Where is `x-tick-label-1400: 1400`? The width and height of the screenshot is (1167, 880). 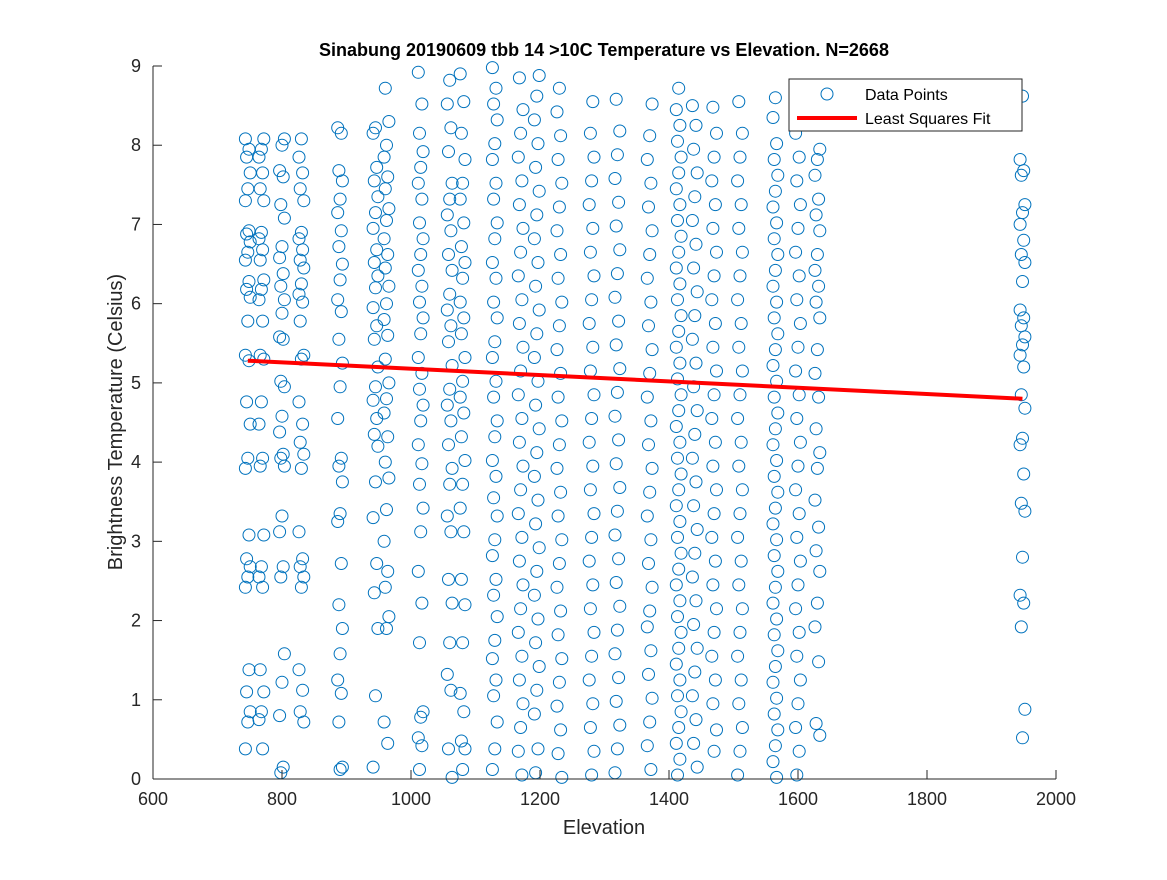 x-tick-label-1400: 1400 is located at coordinates (669, 799).